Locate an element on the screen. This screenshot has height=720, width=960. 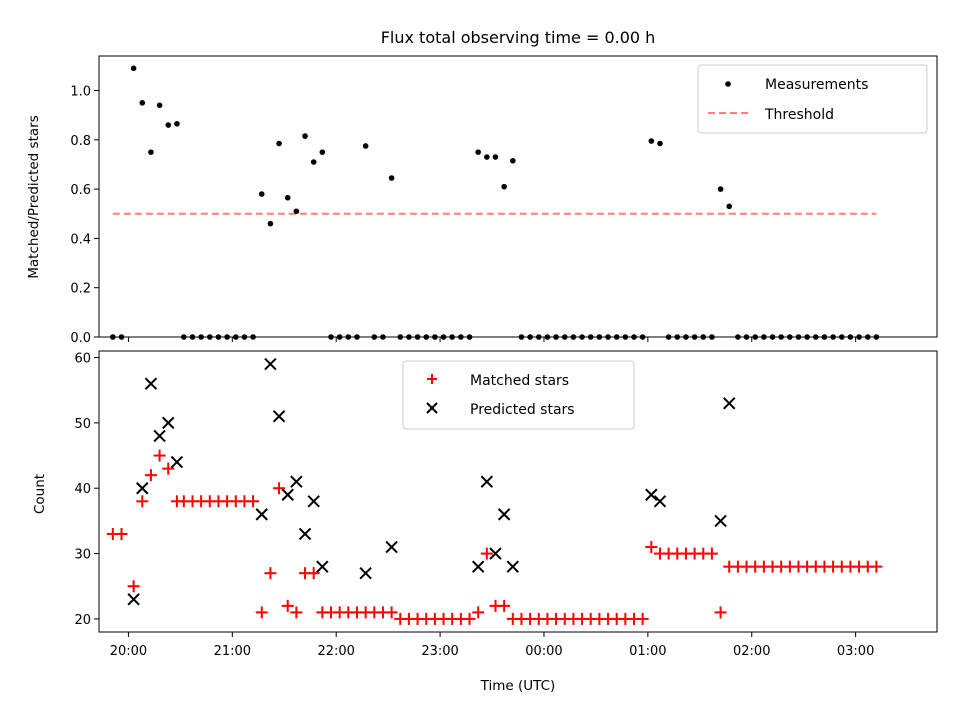
top-y-tick-label-2: 0.4 is located at coordinates (80, 239).